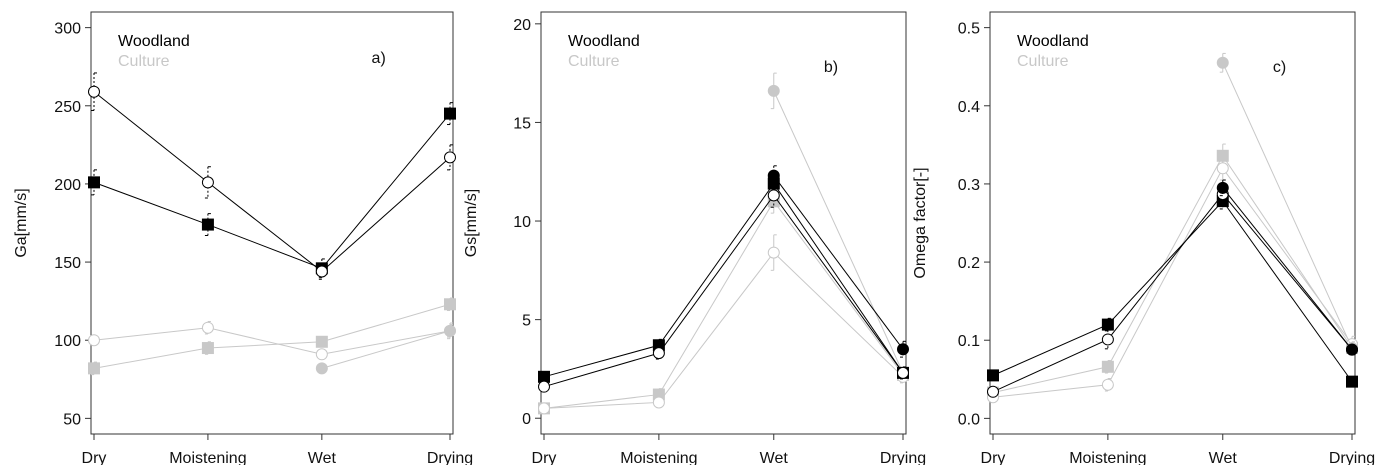  What do you see at coordinates (838, 261) in the screenshot?
I see `series-woodland-circle-filled` at bounding box center [838, 261].